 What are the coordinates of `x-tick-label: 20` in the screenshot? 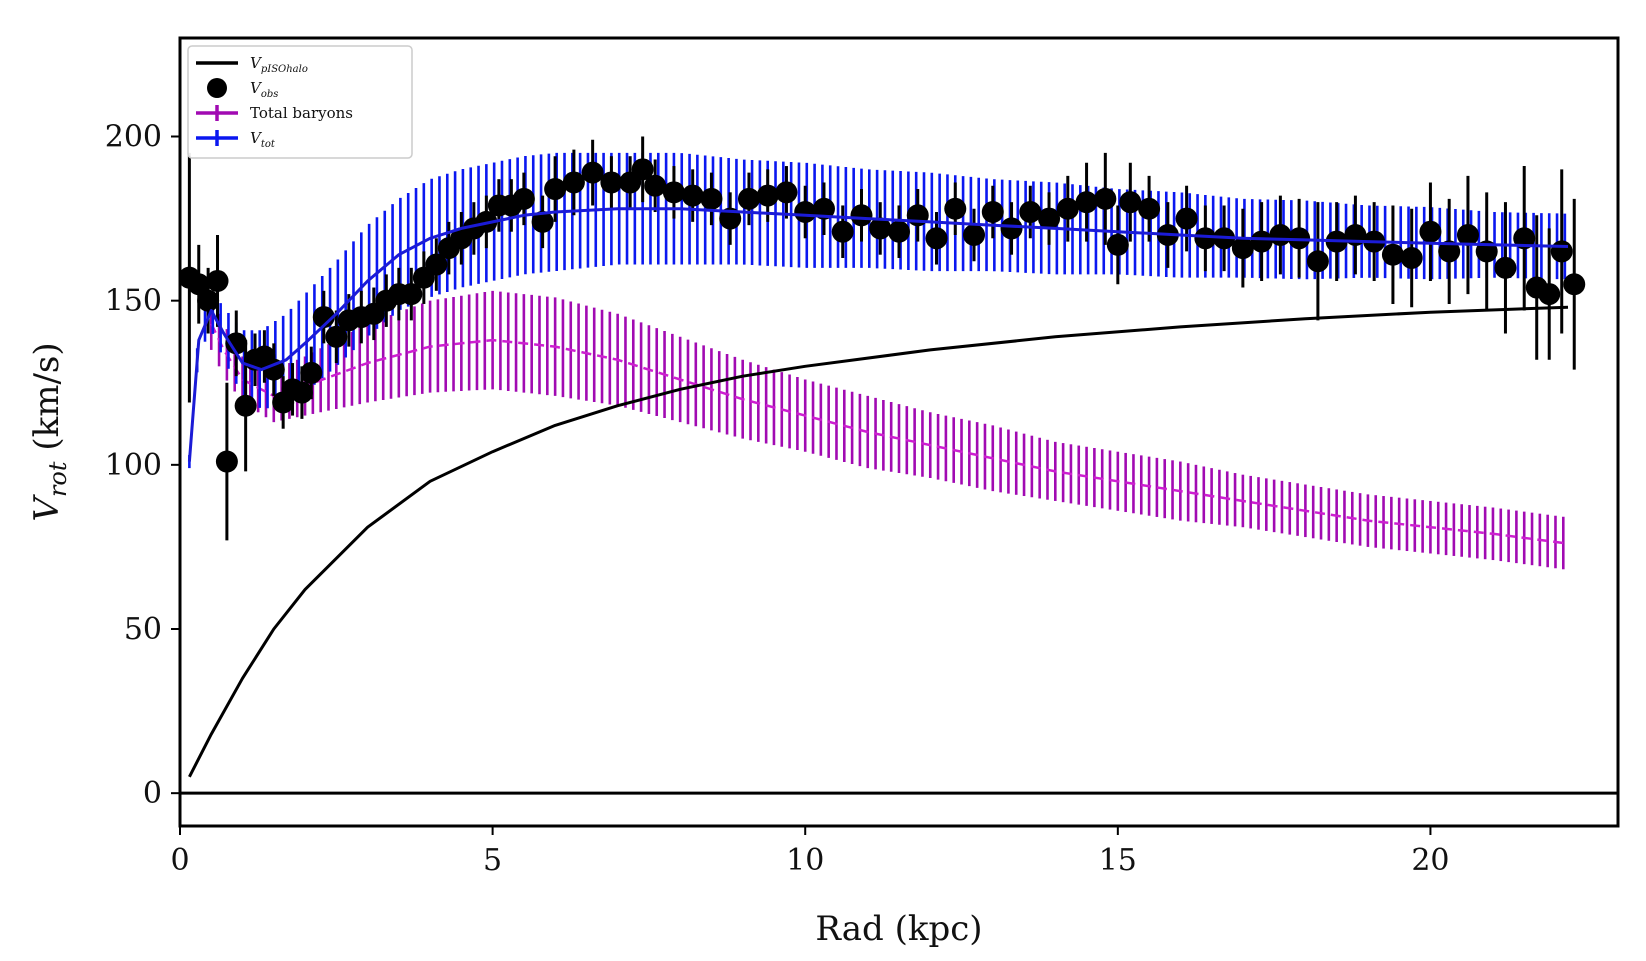 It's located at (1430, 860).